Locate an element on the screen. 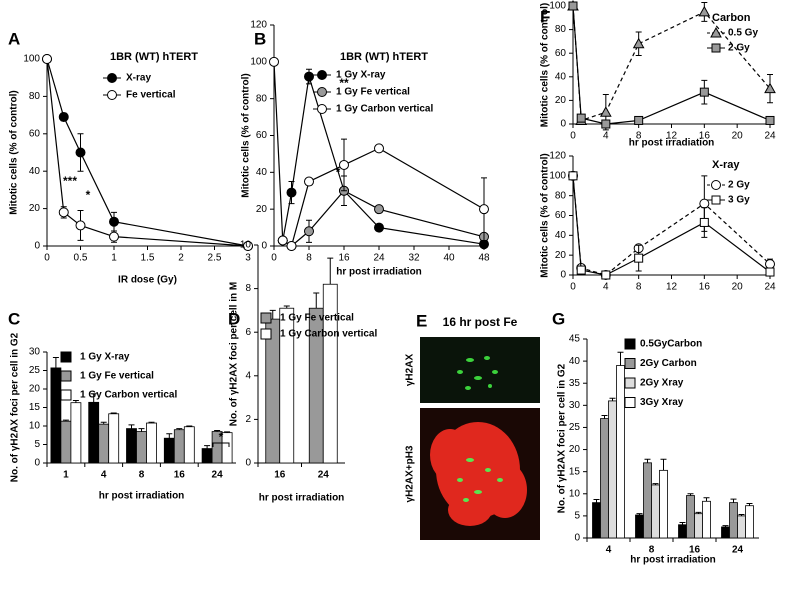  y-axis-title: No. of γH2AX foci per cell in M is located at coordinates (234, 354).